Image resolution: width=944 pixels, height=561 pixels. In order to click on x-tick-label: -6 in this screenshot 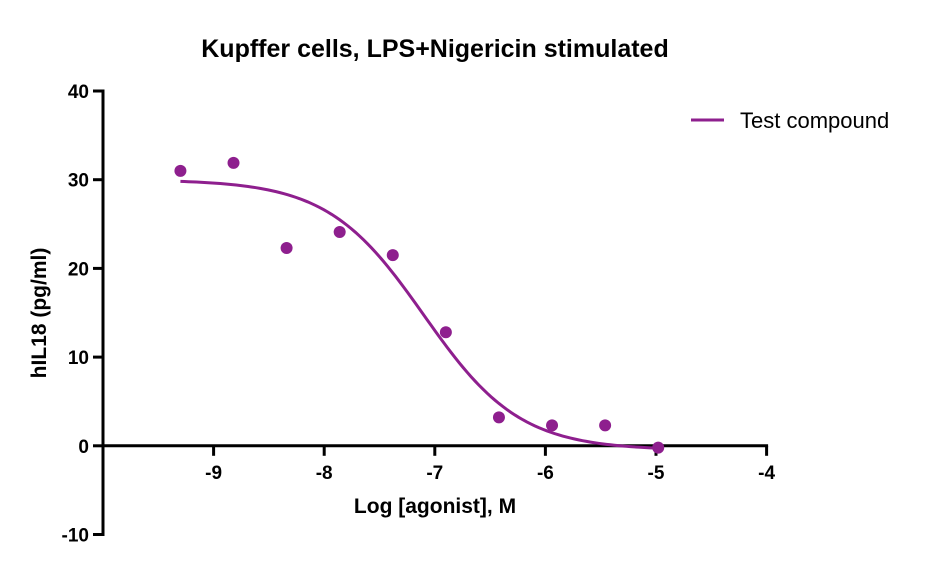, I will do `click(545, 473)`.